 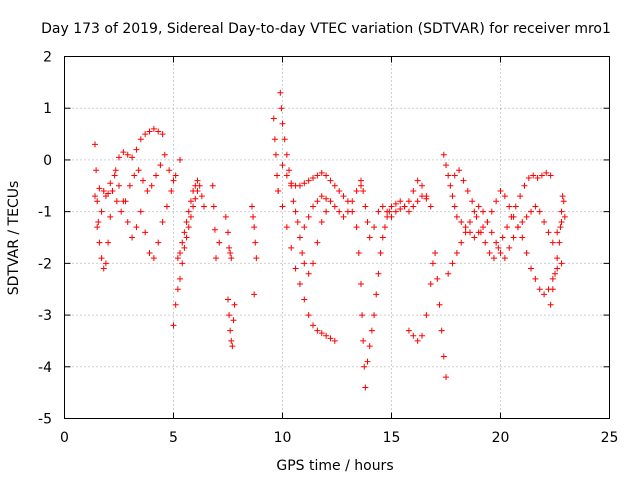 What do you see at coordinates (348, 284) in the screenshot?
I see `series-trace-l` at bounding box center [348, 284].